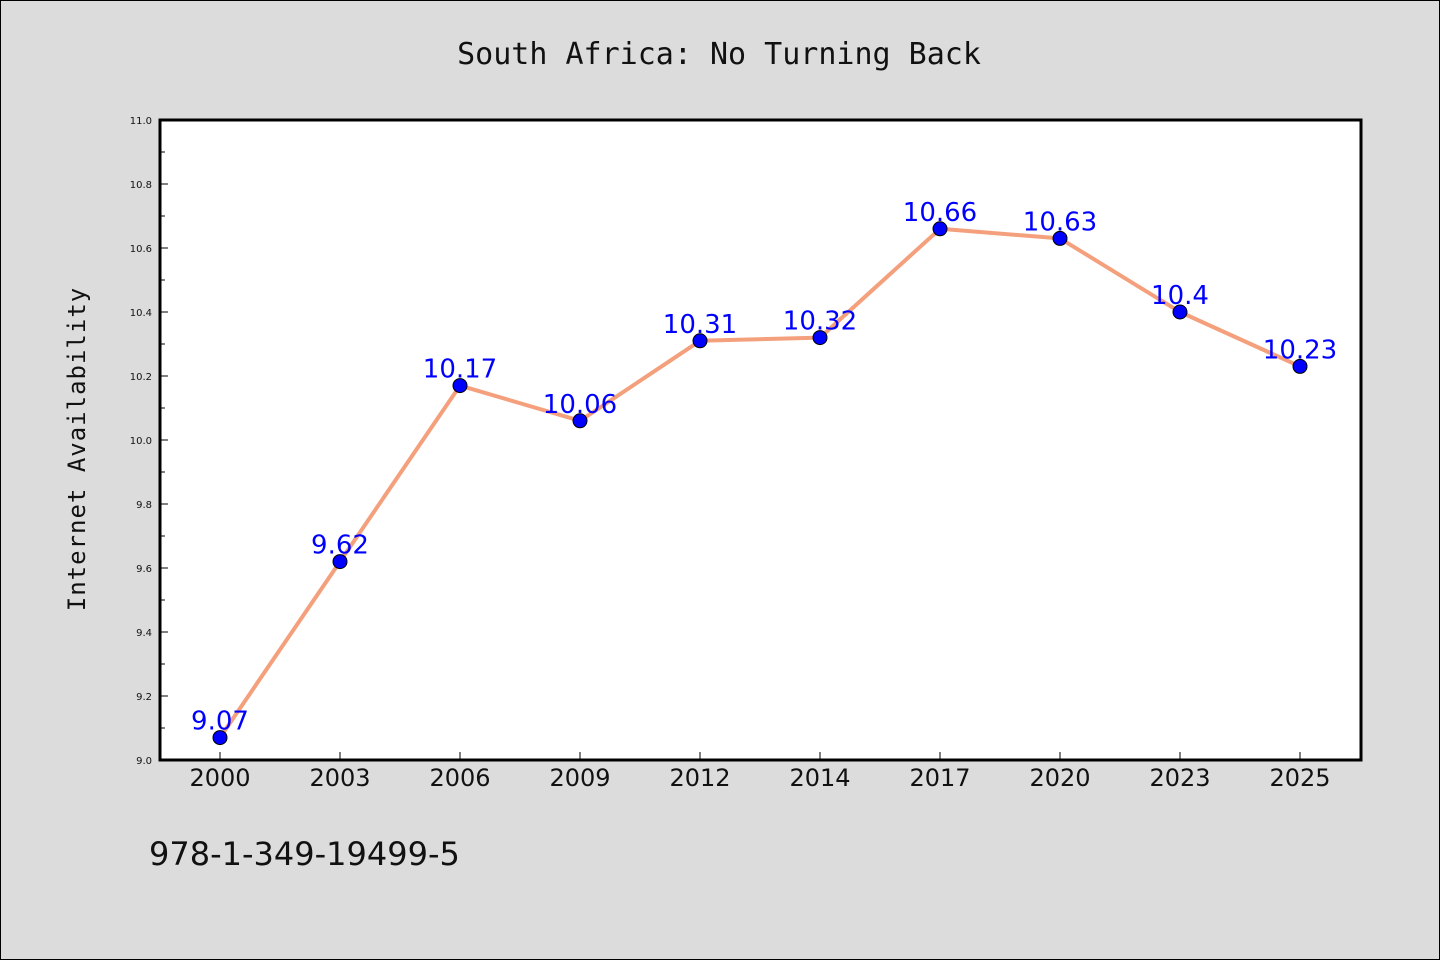 This screenshot has height=960, width=1440. Describe the element at coordinates (144, 697) in the screenshot. I see `y-tick-label: 9.2` at that location.